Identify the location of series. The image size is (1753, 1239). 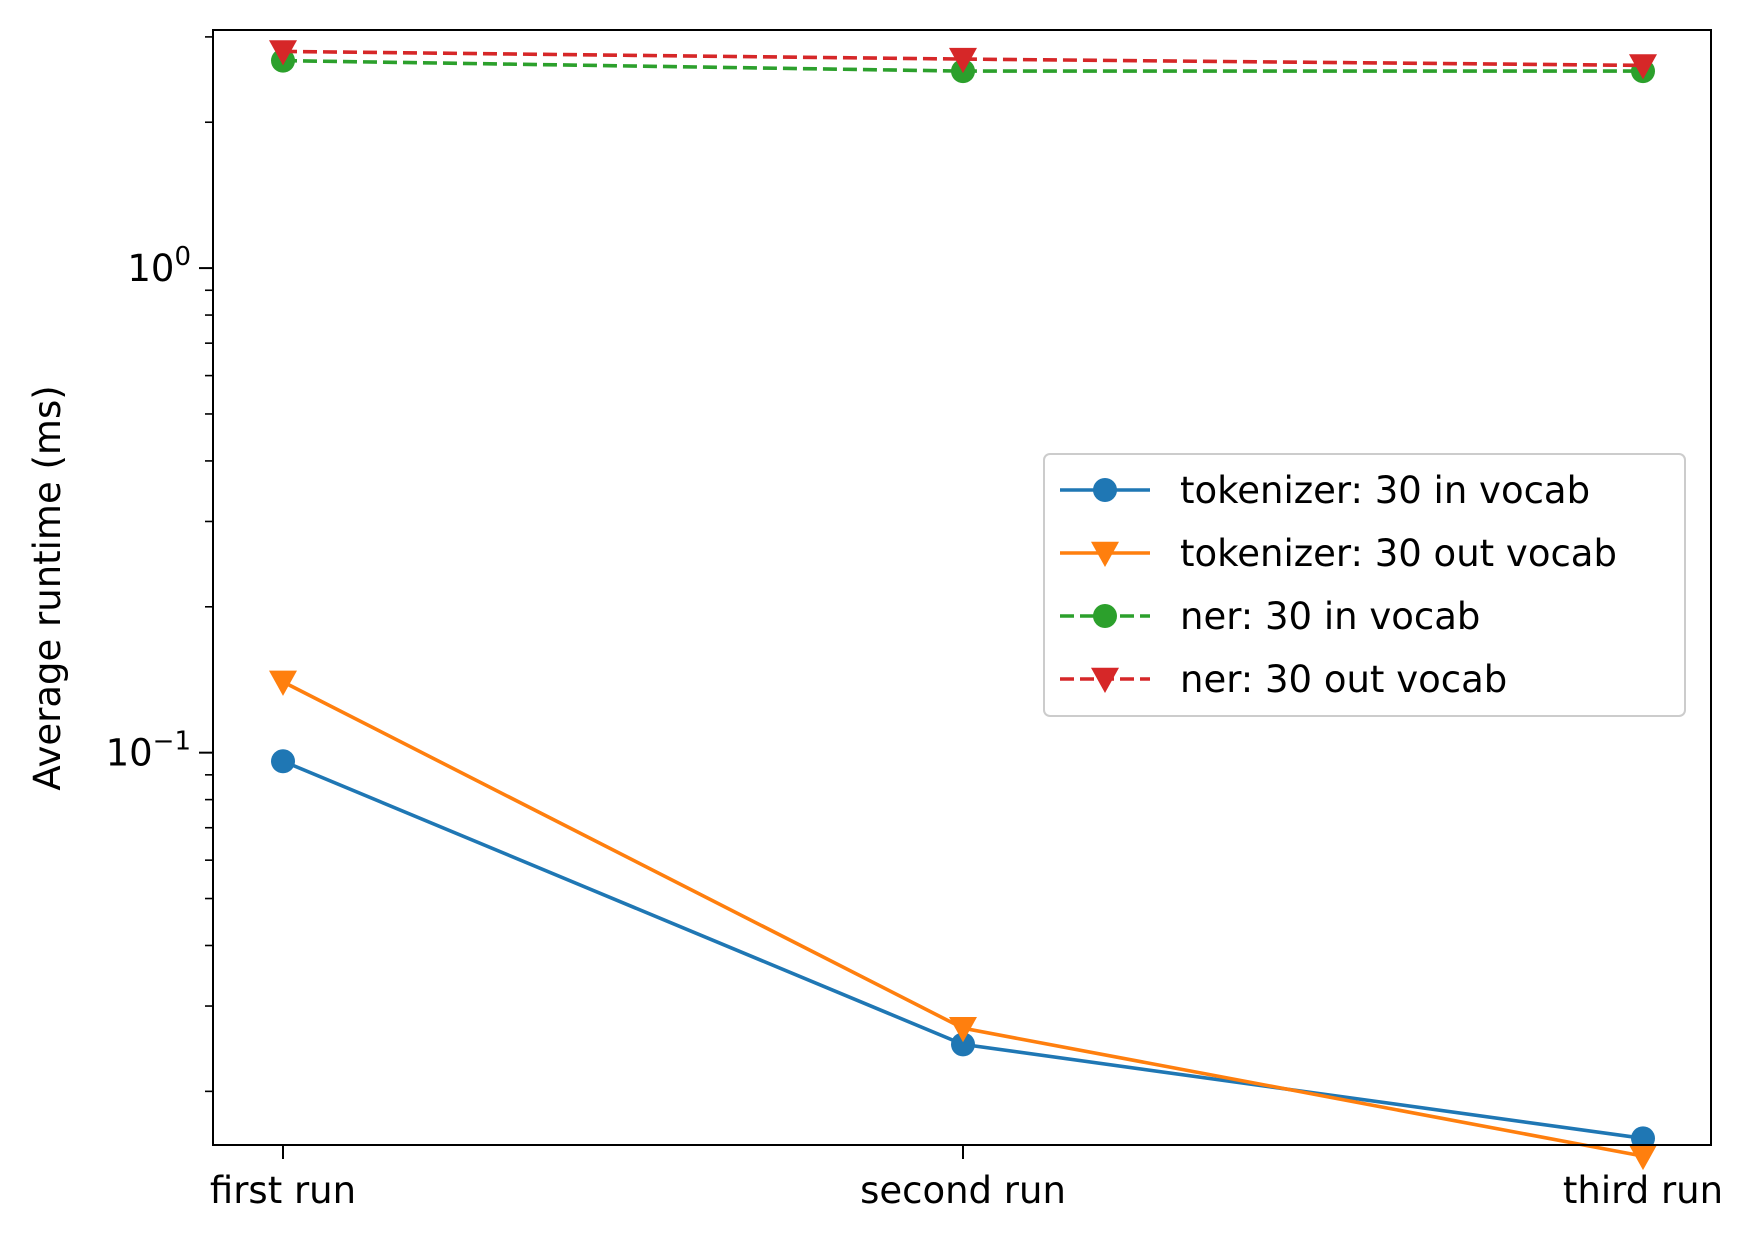
(963, 60).